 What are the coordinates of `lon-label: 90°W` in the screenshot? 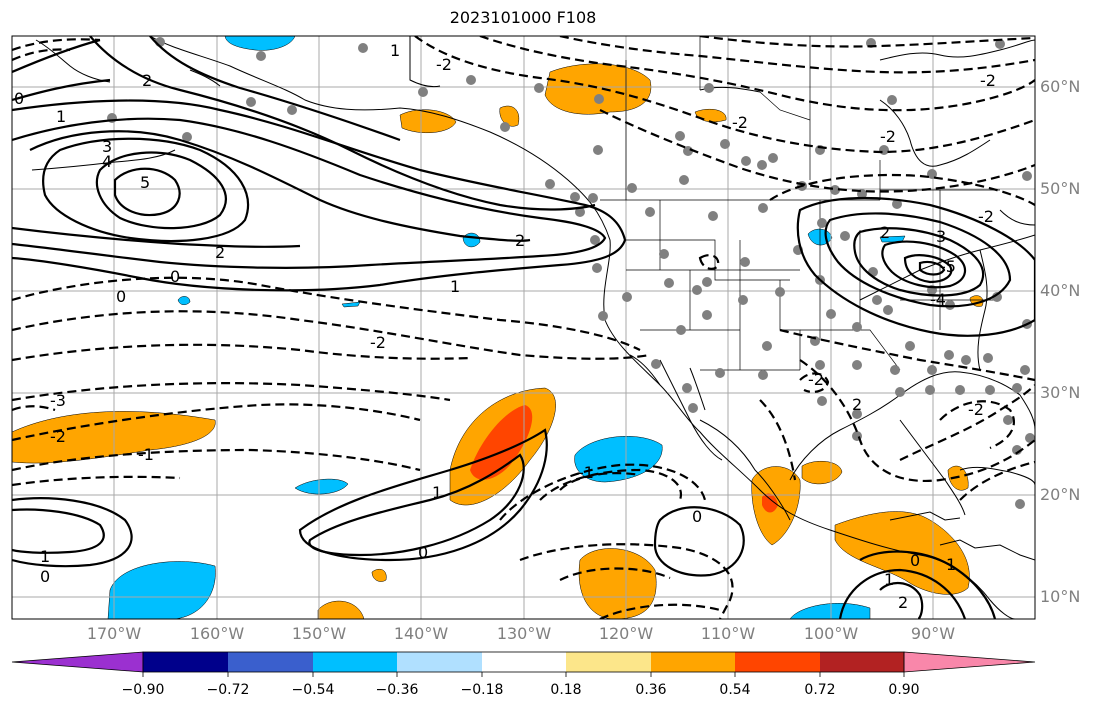 It's located at (933, 633).